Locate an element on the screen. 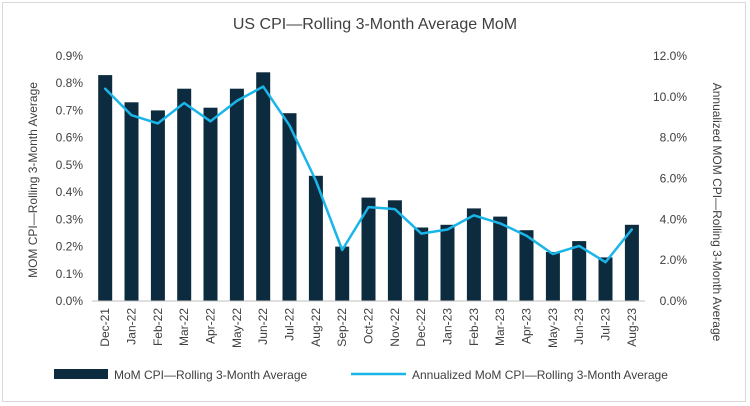 The image size is (750, 406). x-tick-label: Dec-21 is located at coordinates (105, 327).